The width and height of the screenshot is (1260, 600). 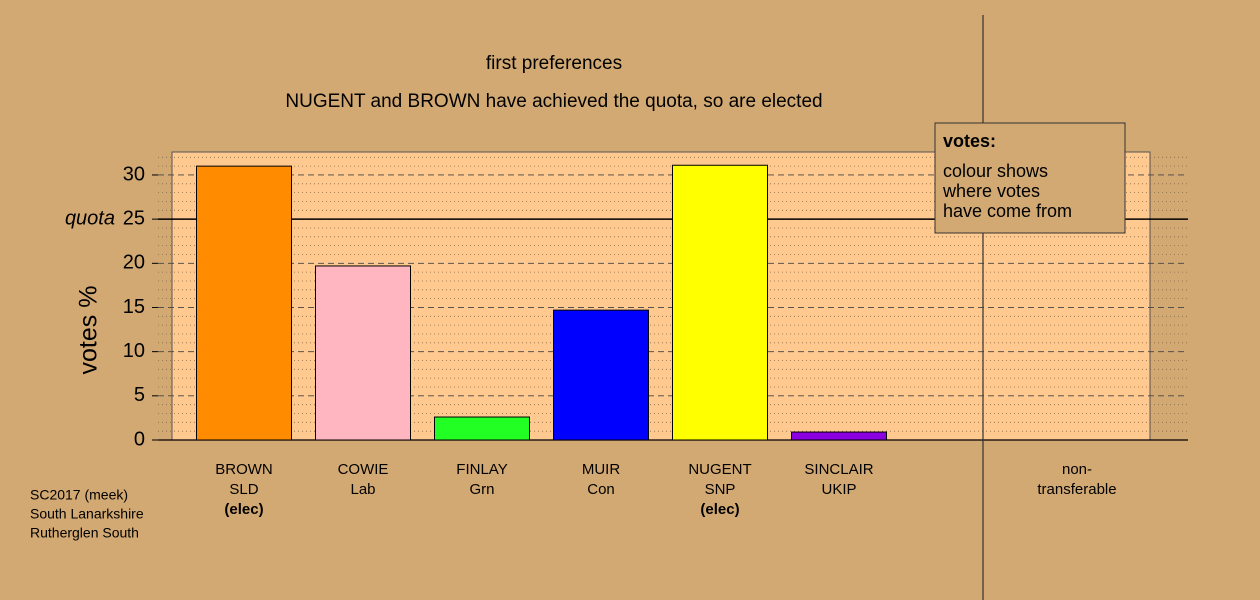 What do you see at coordinates (1076, 489) in the screenshot?
I see `x-tick-label: transferable` at bounding box center [1076, 489].